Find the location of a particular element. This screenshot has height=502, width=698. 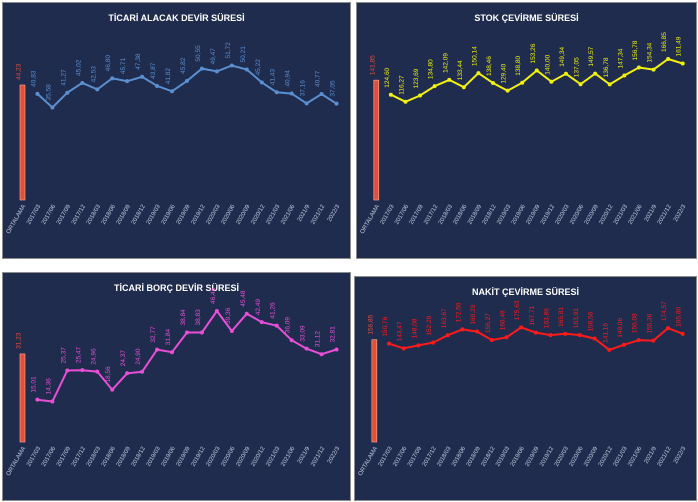

x-tick-label: 2019/09 is located at coordinates (184, 214).